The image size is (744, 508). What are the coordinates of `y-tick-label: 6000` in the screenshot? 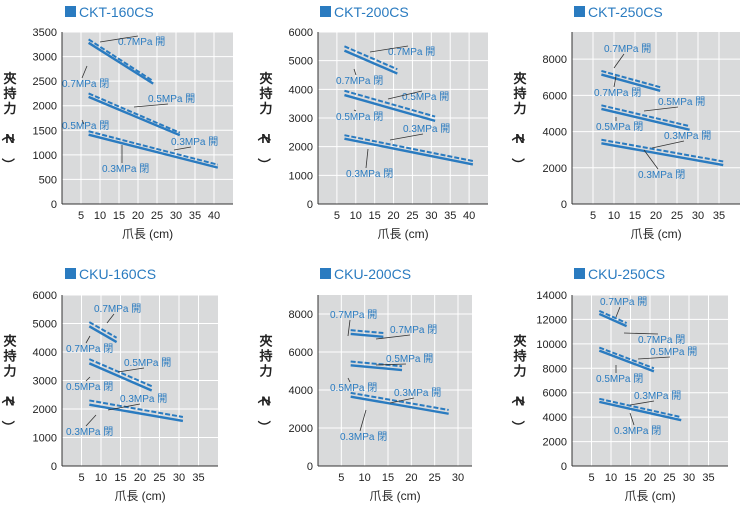 It's located at (45, 296).